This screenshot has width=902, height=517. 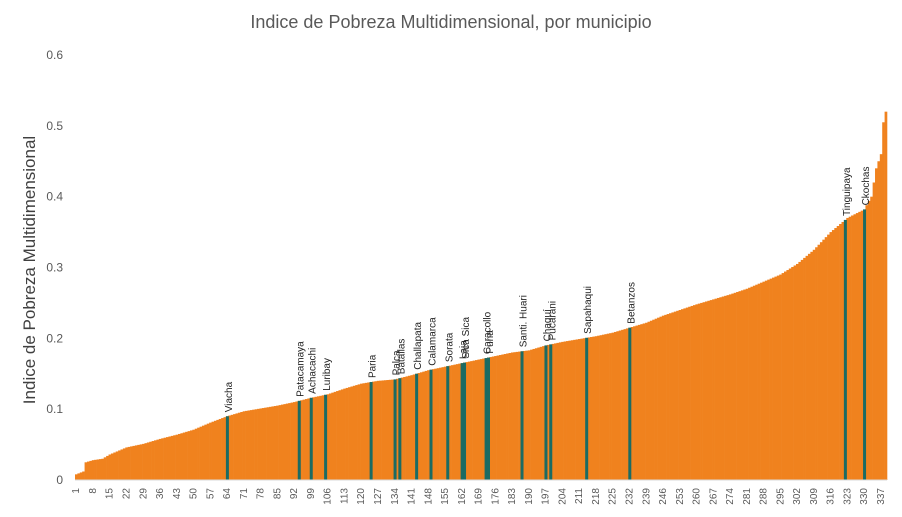 What do you see at coordinates (596, 496) in the screenshot?
I see `x-tick-label: 218` at bounding box center [596, 496].